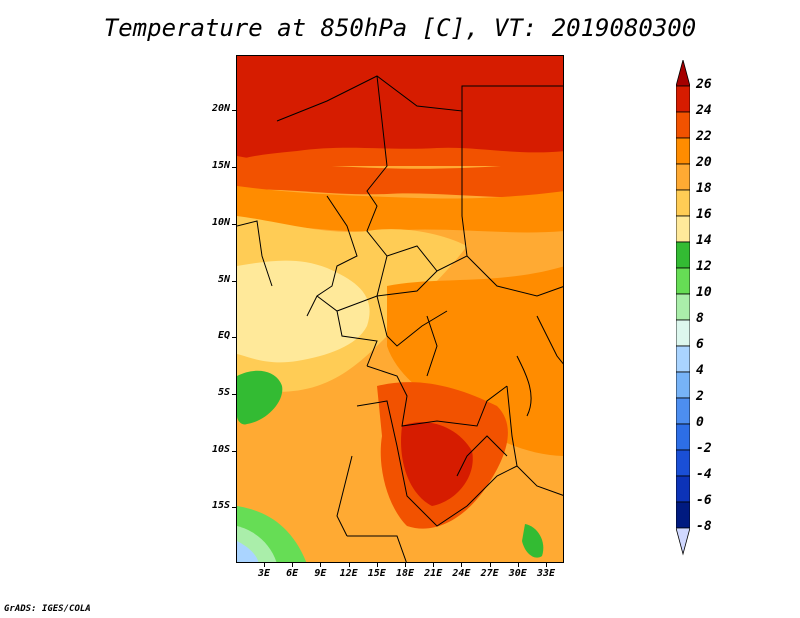  What do you see at coordinates (704, 500) in the screenshot?
I see `colorbar-level-label: -6` at bounding box center [704, 500].